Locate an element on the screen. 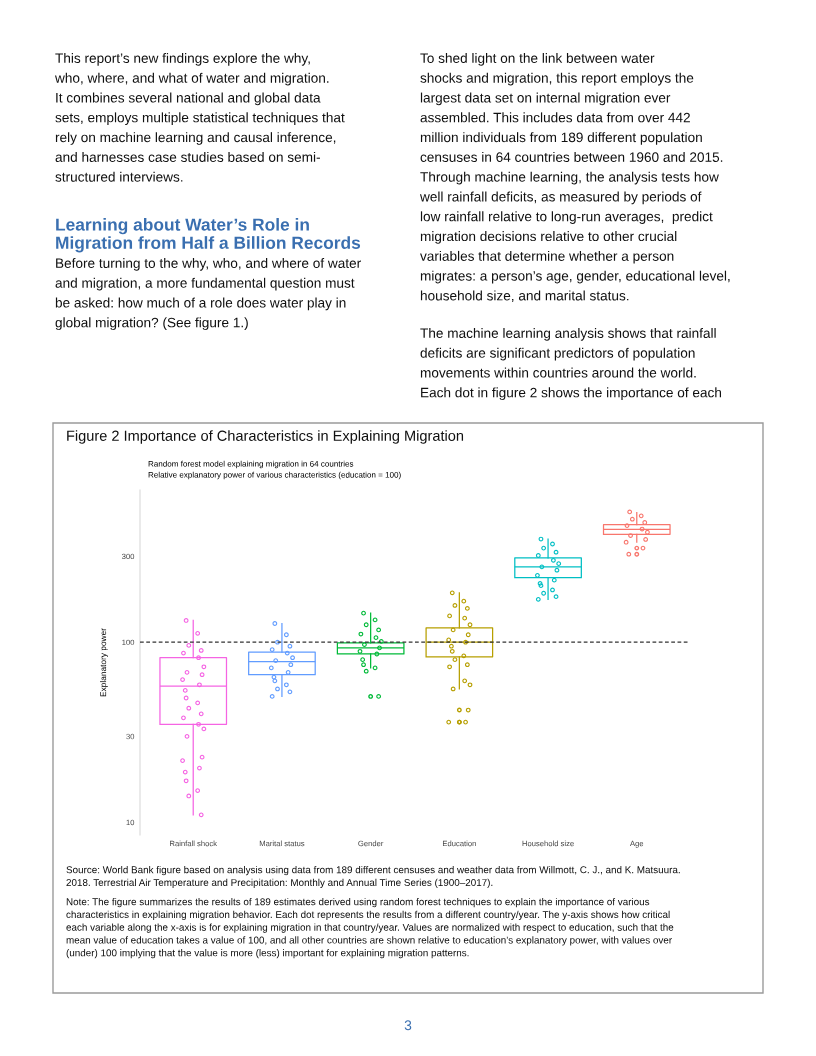  source-note: Source: World Bank figure based on analysis using data from 189 different censuses and weather data from Willmott, C. J., and K. Matsuura. 2018. Terrestrial Air Temperature and Precipitation: Monthly and Annual Time Series (1900–2017). is located at coordinates (373, 877).